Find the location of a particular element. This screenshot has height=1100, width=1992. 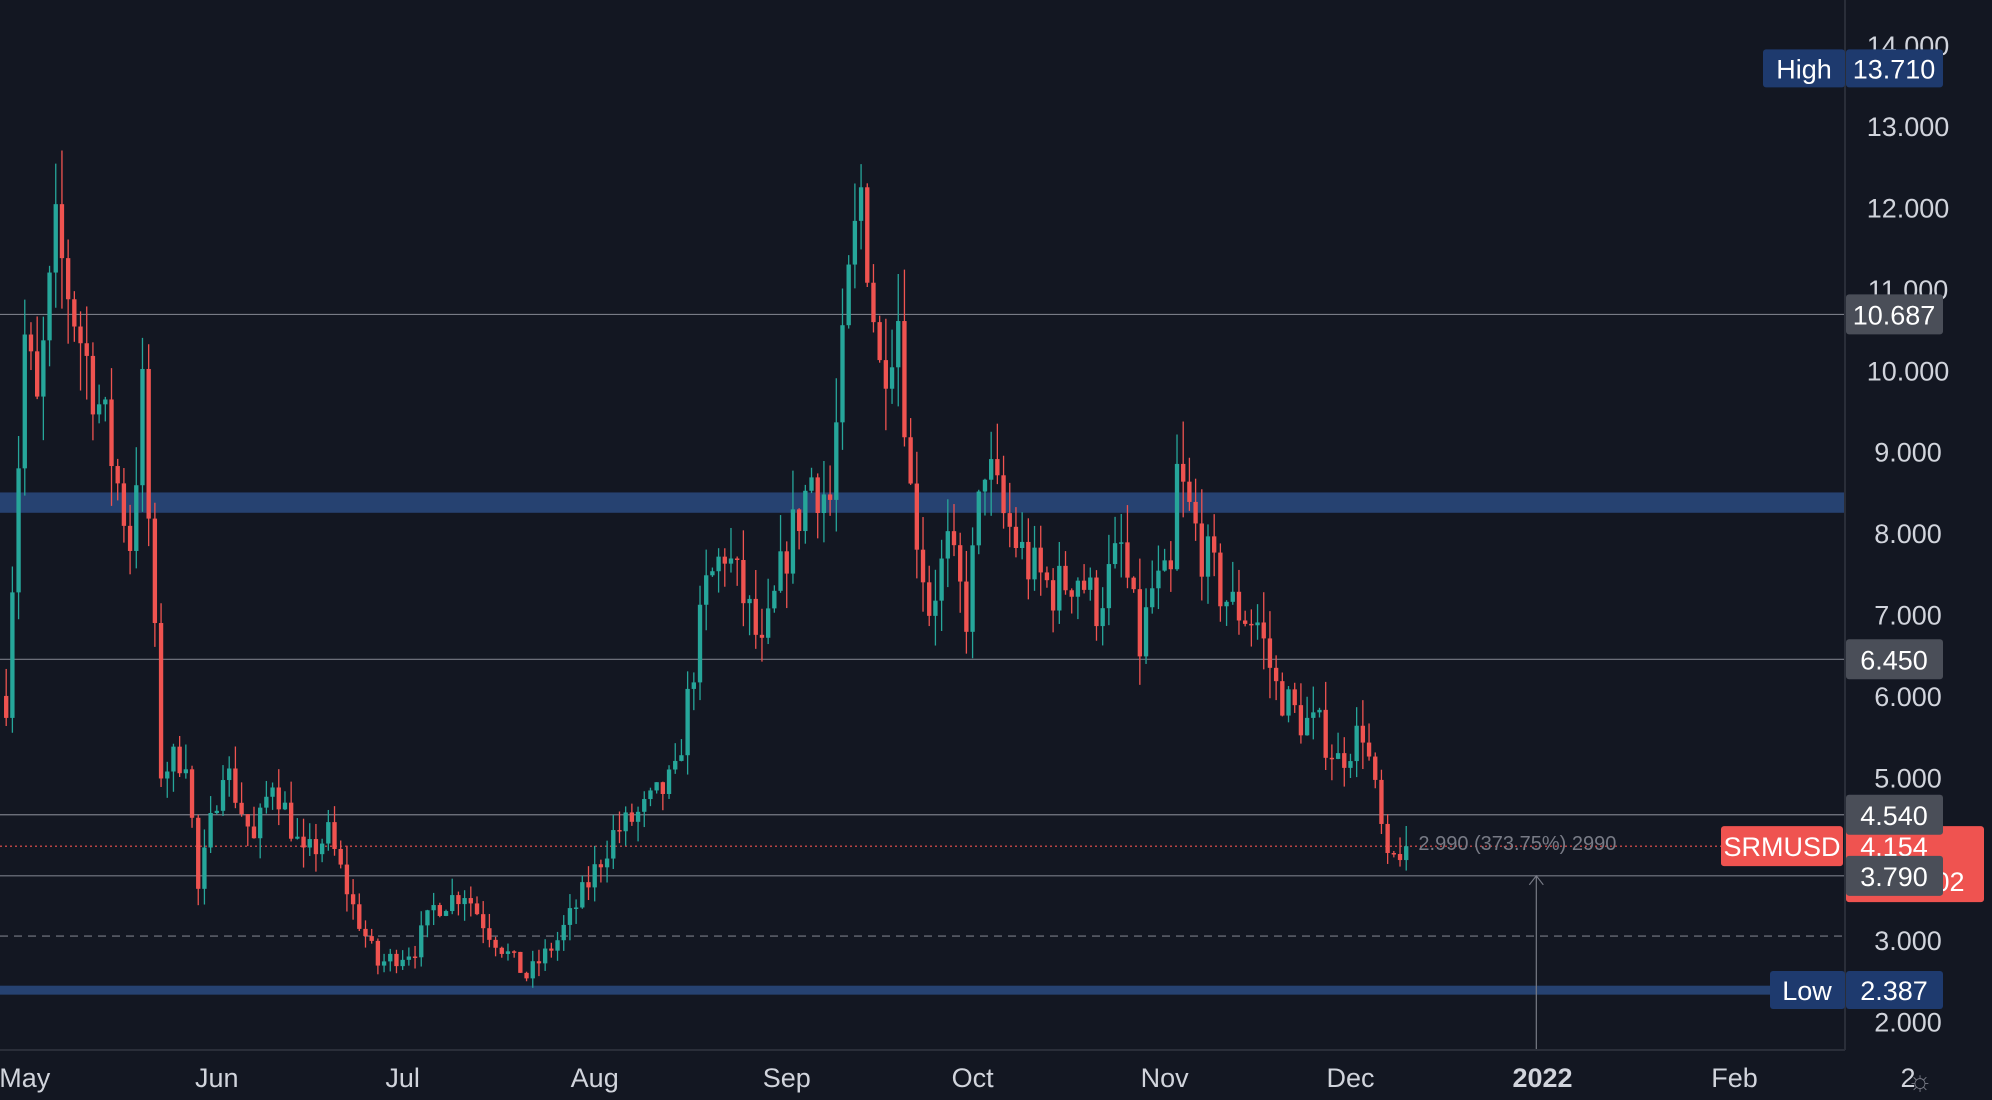

level-tag-value: 3.790 is located at coordinates (1894, 877).